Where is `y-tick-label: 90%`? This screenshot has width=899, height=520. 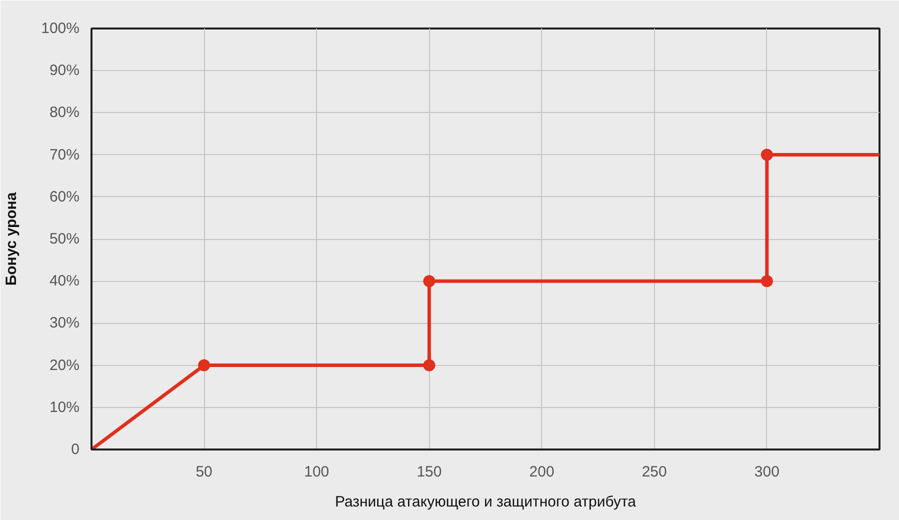
y-tick-label: 90% is located at coordinates (64, 71).